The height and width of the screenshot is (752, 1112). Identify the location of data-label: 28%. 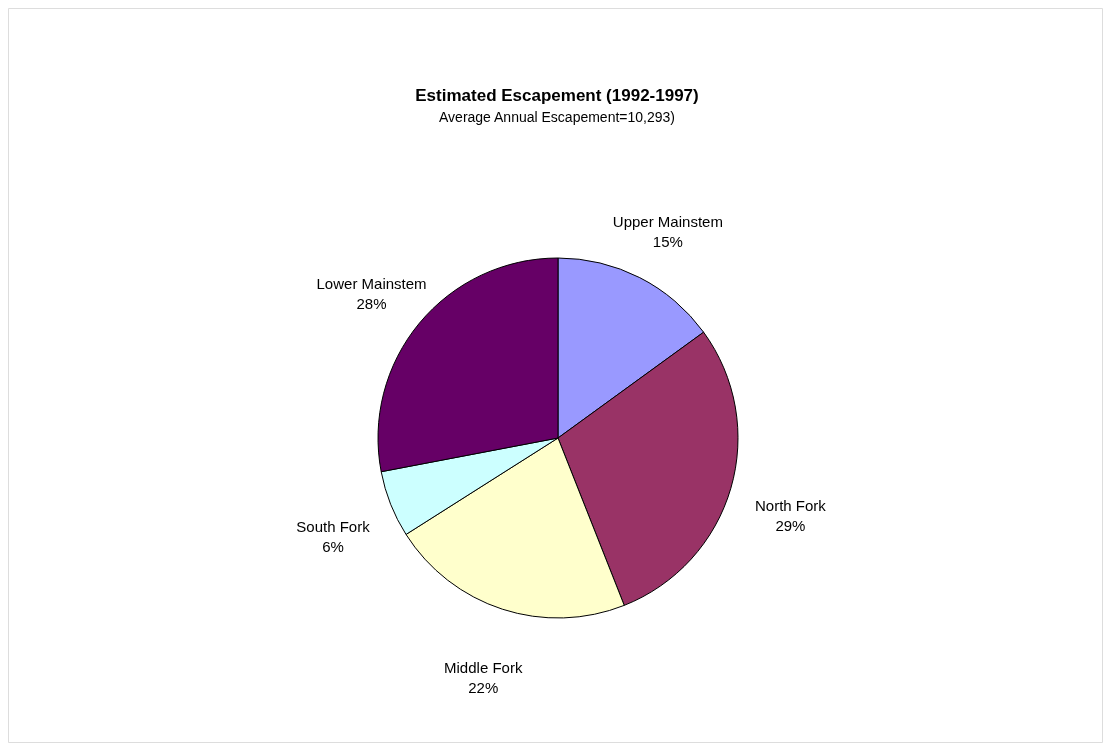
(371, 303).